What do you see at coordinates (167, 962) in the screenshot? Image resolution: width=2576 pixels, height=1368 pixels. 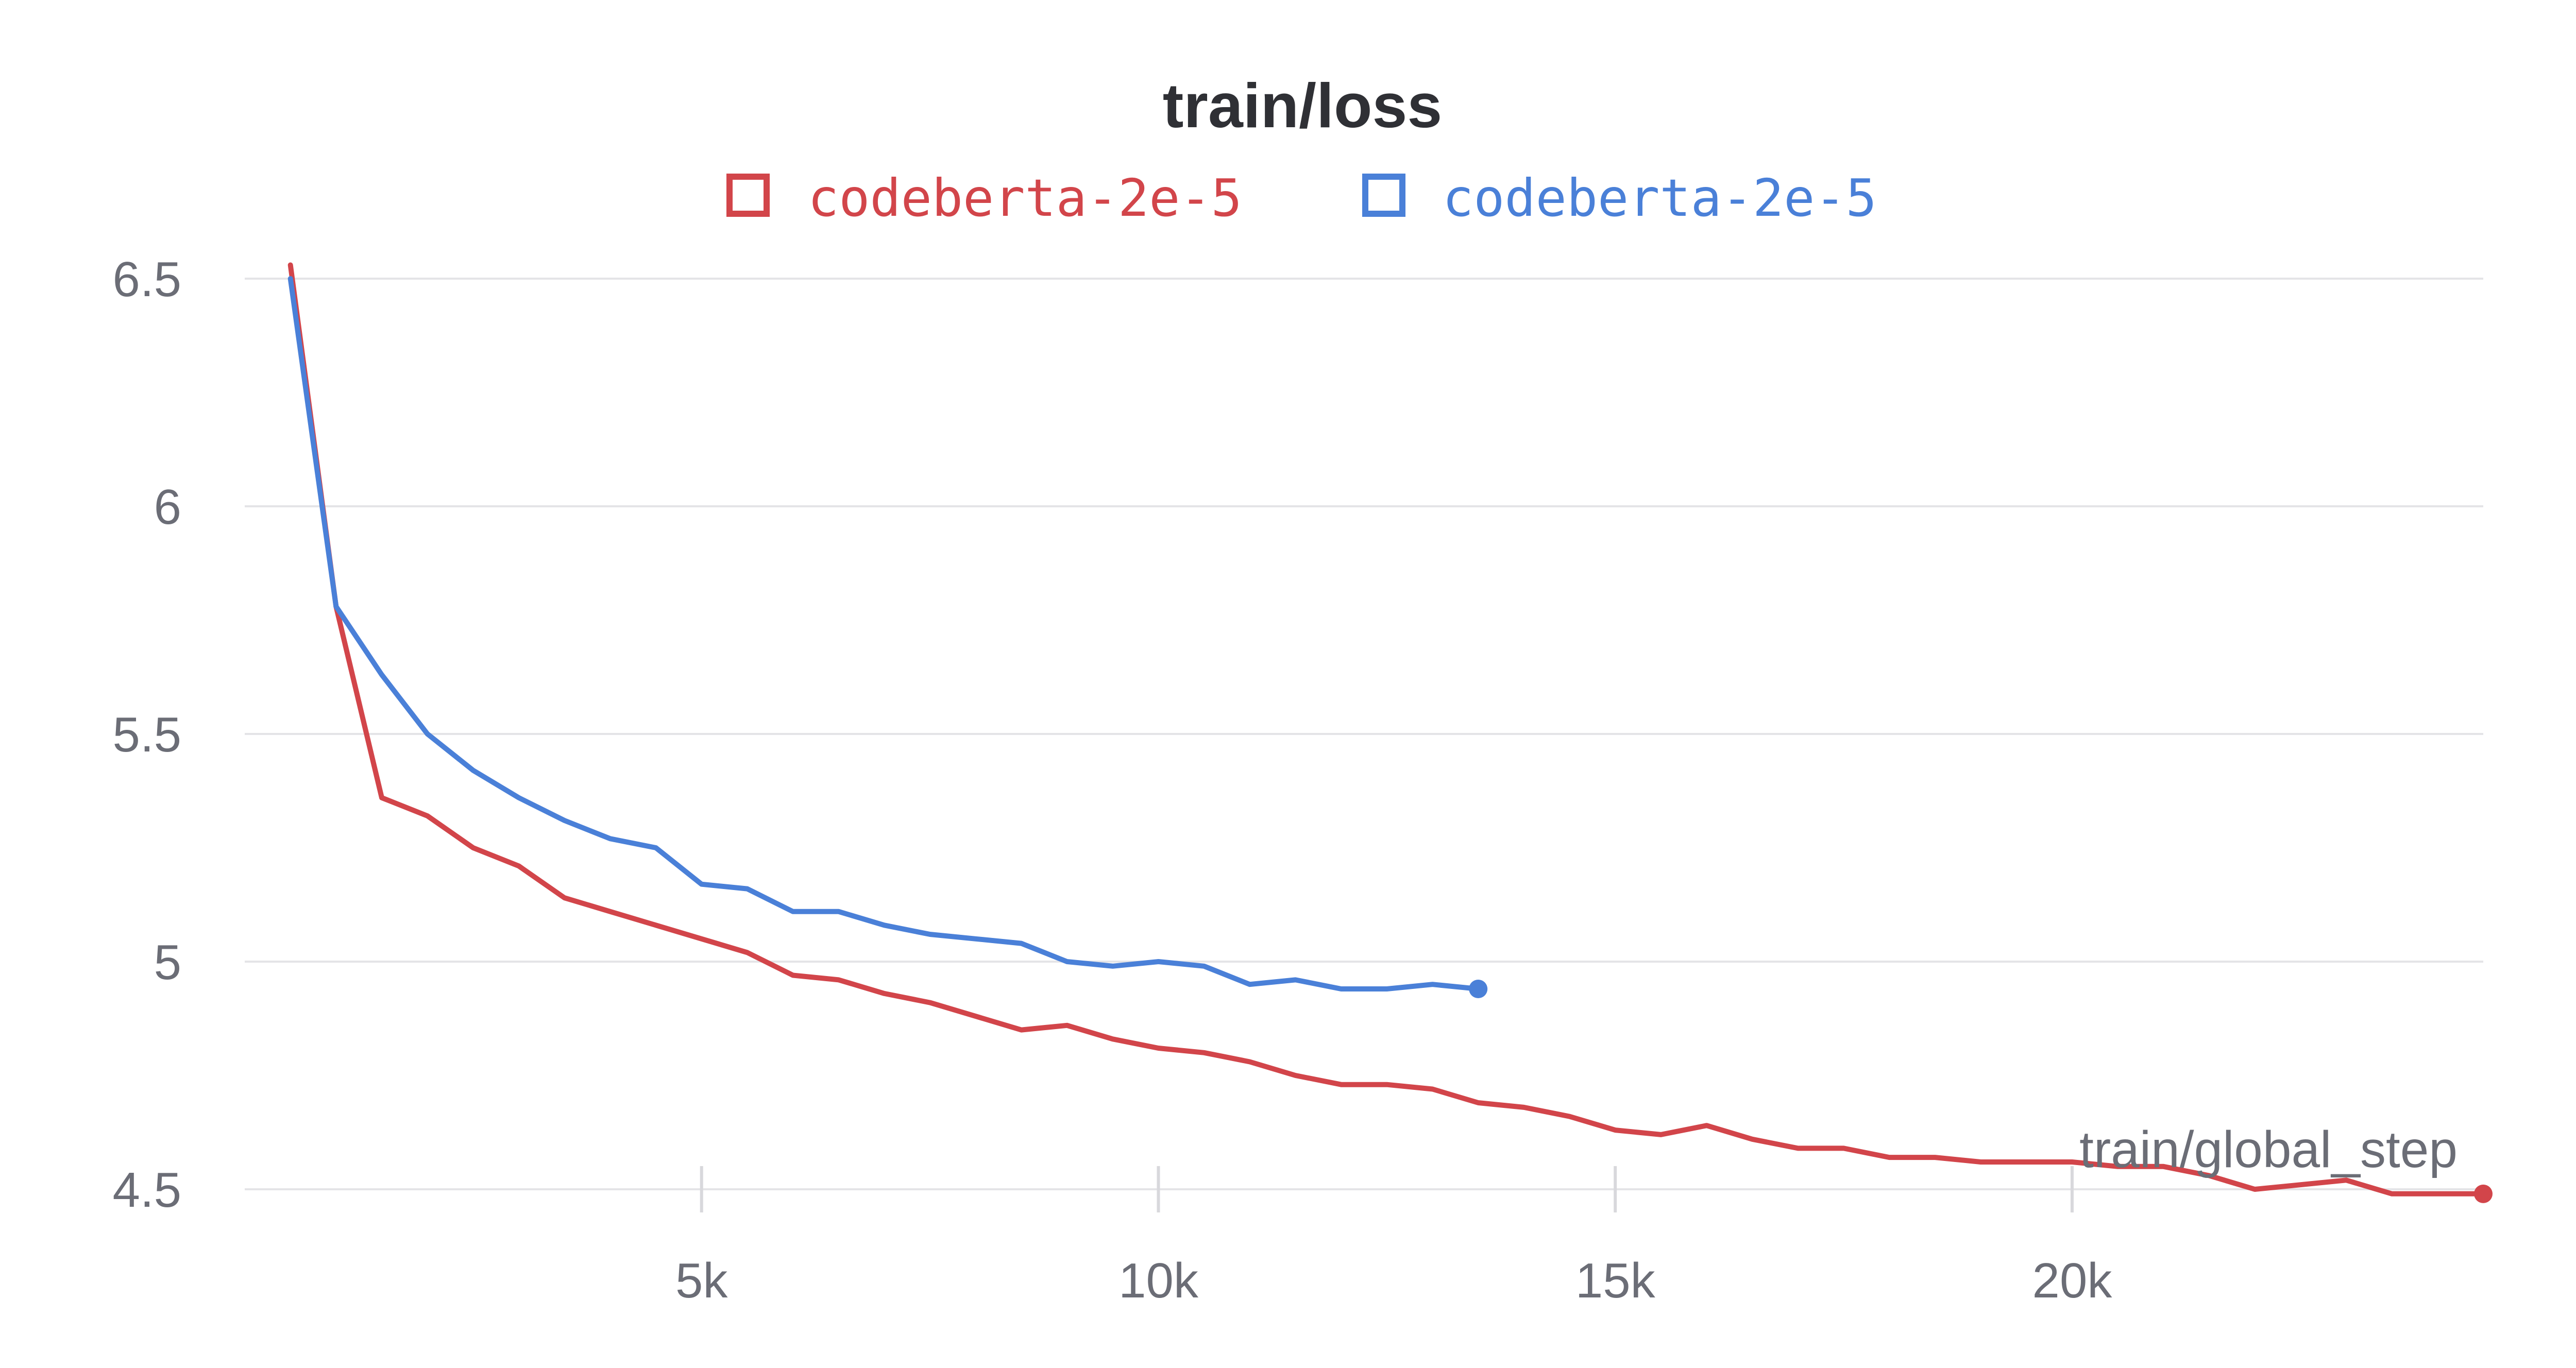 I see `y-tick-label: 5` at bounding box center [167, 962].